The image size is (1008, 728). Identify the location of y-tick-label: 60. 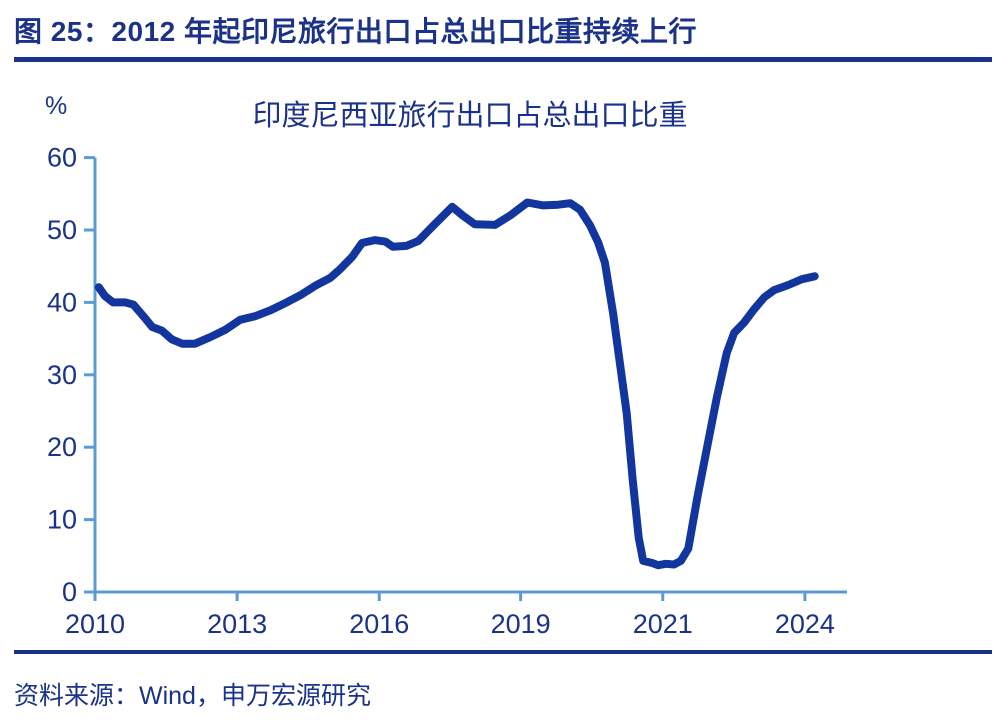
(62, 158).